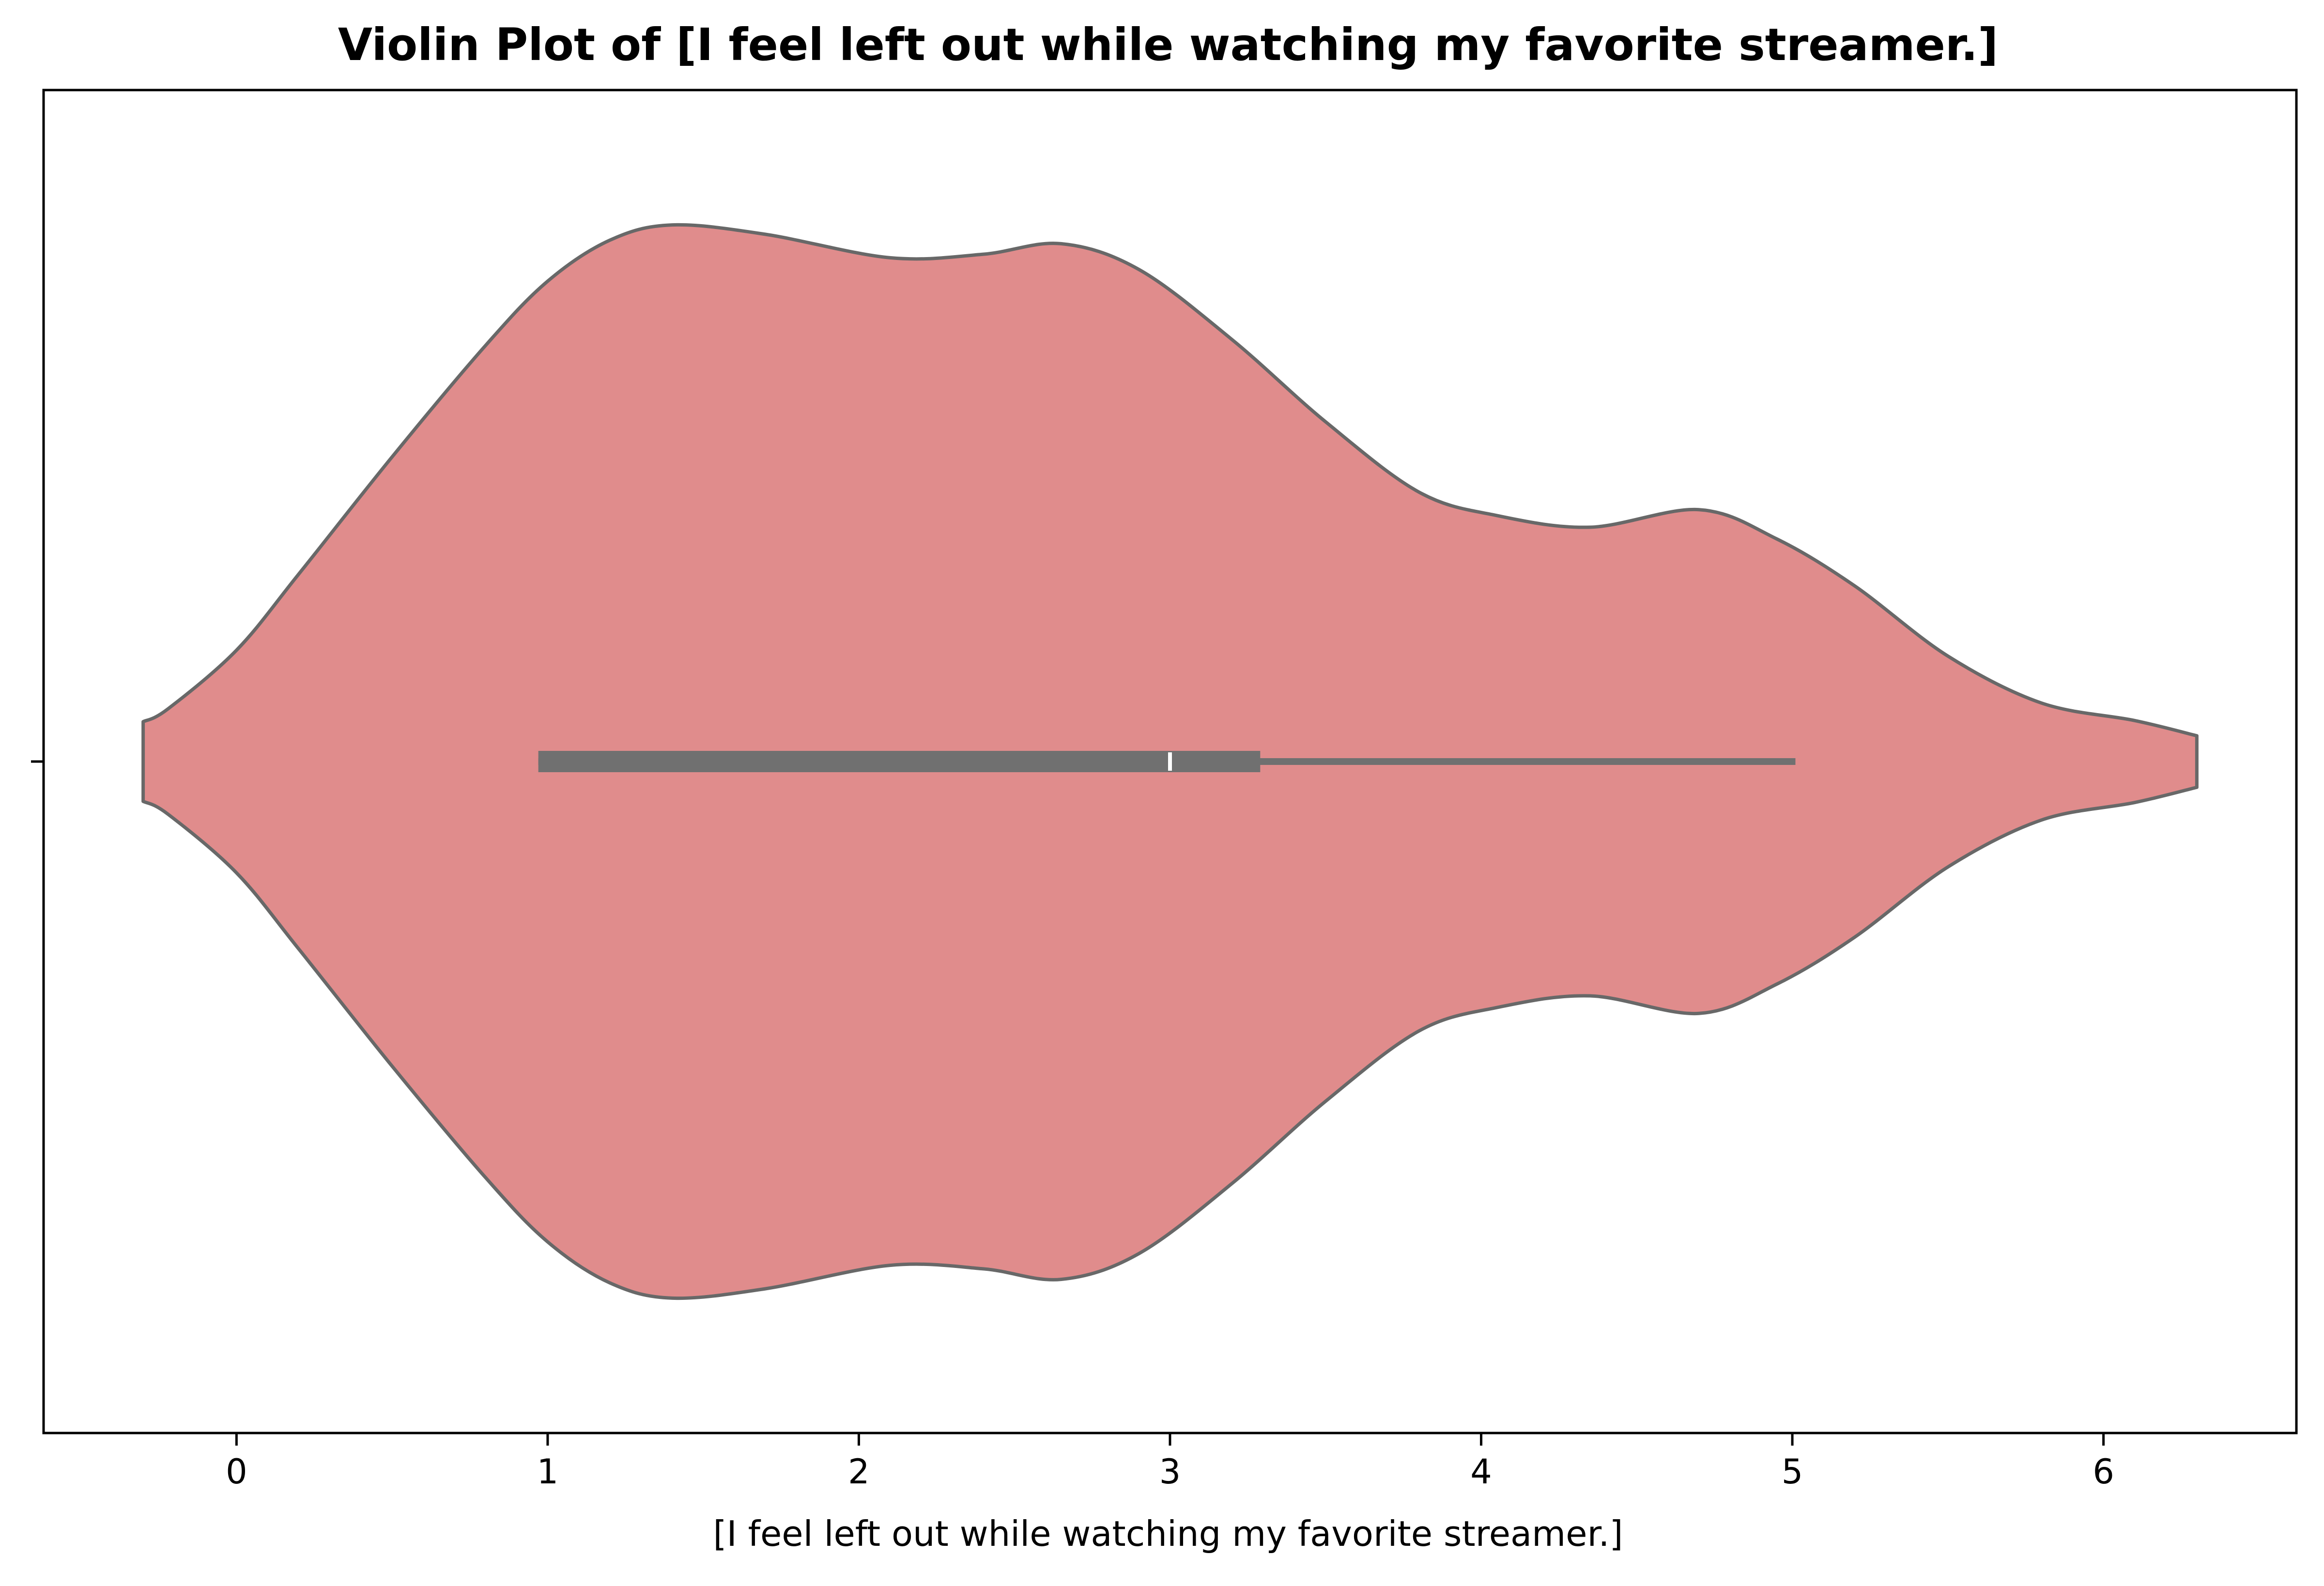 The height and width of the screenshot is (1586, 2324). Describe the element at coordinates (859, 1472) in the screenshot. I see `x-tick-label: 2` at that location.